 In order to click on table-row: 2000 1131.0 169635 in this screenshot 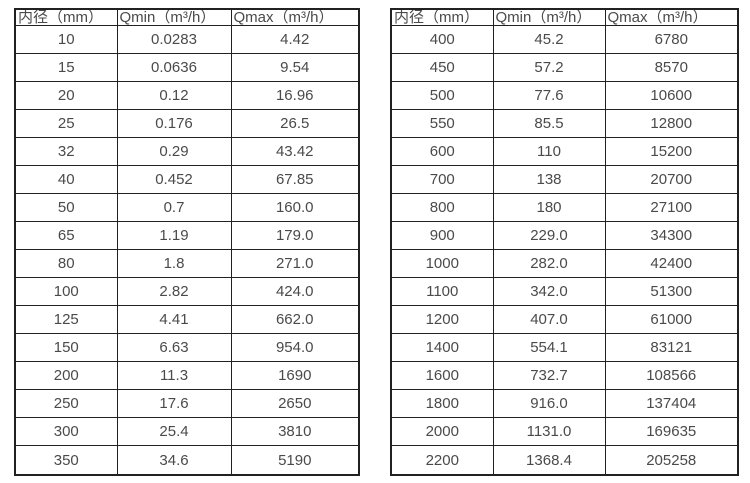, I will do `click(564, 432)`.